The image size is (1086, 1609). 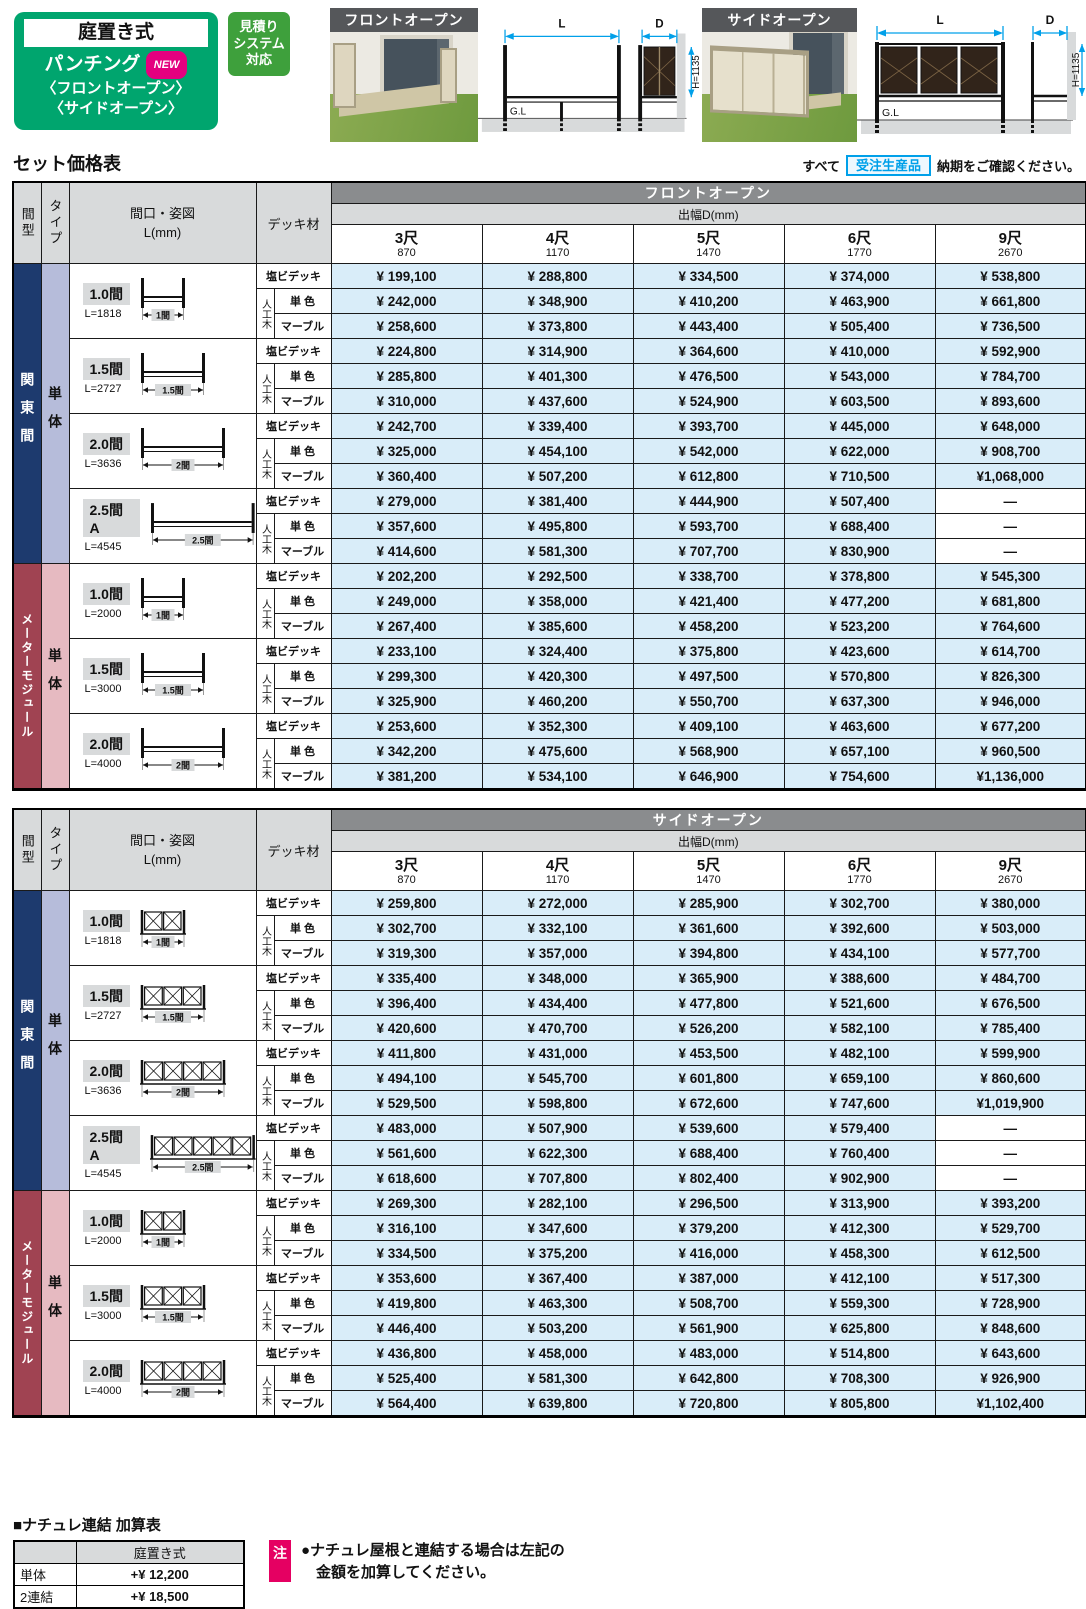 I want to click on price-cell: ¥ 570,800, so click(x=859, y=676).